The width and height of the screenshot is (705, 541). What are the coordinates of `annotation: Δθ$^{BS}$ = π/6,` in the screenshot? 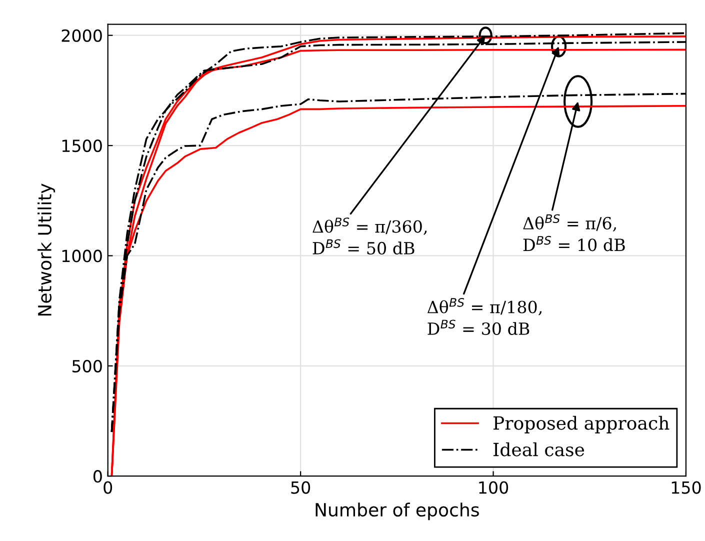 It's located at (569, 223).